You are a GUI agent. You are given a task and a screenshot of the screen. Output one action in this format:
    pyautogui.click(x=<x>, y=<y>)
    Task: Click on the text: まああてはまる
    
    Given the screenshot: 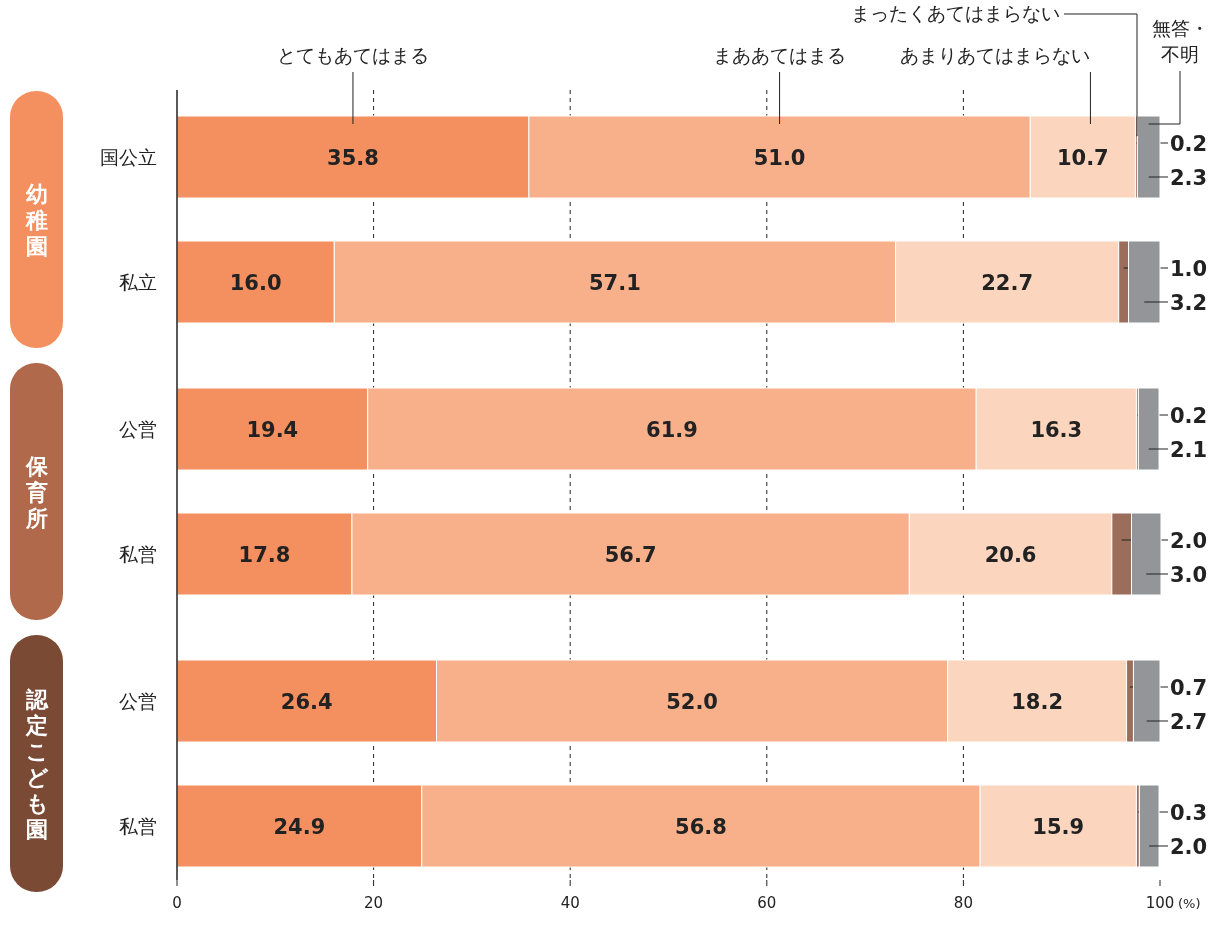 What is the action you would take?
    pyautogui.click(x=780, y=55)
    